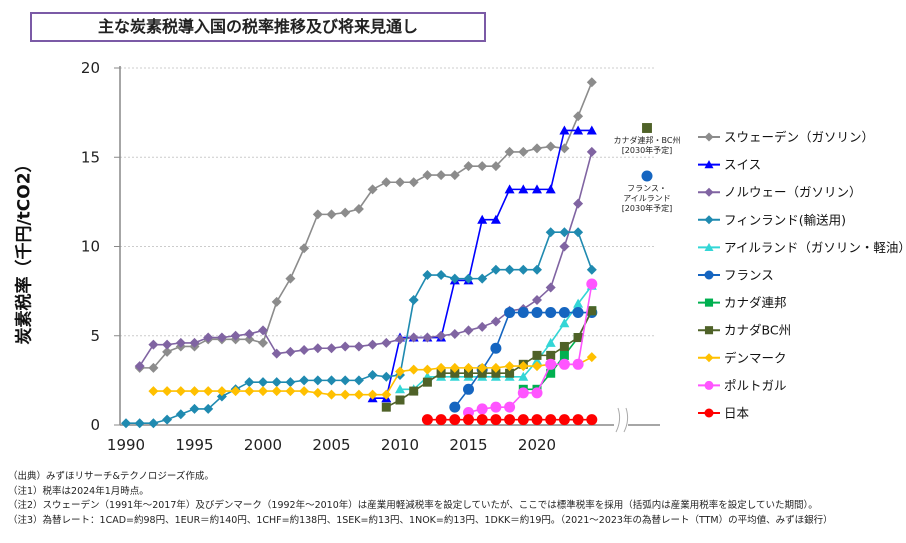  What do you see at coordinates (785, 219) in the screenshot?
I see `legend-label: フィンランド(輸送用)` at bounding box center [785, 219].